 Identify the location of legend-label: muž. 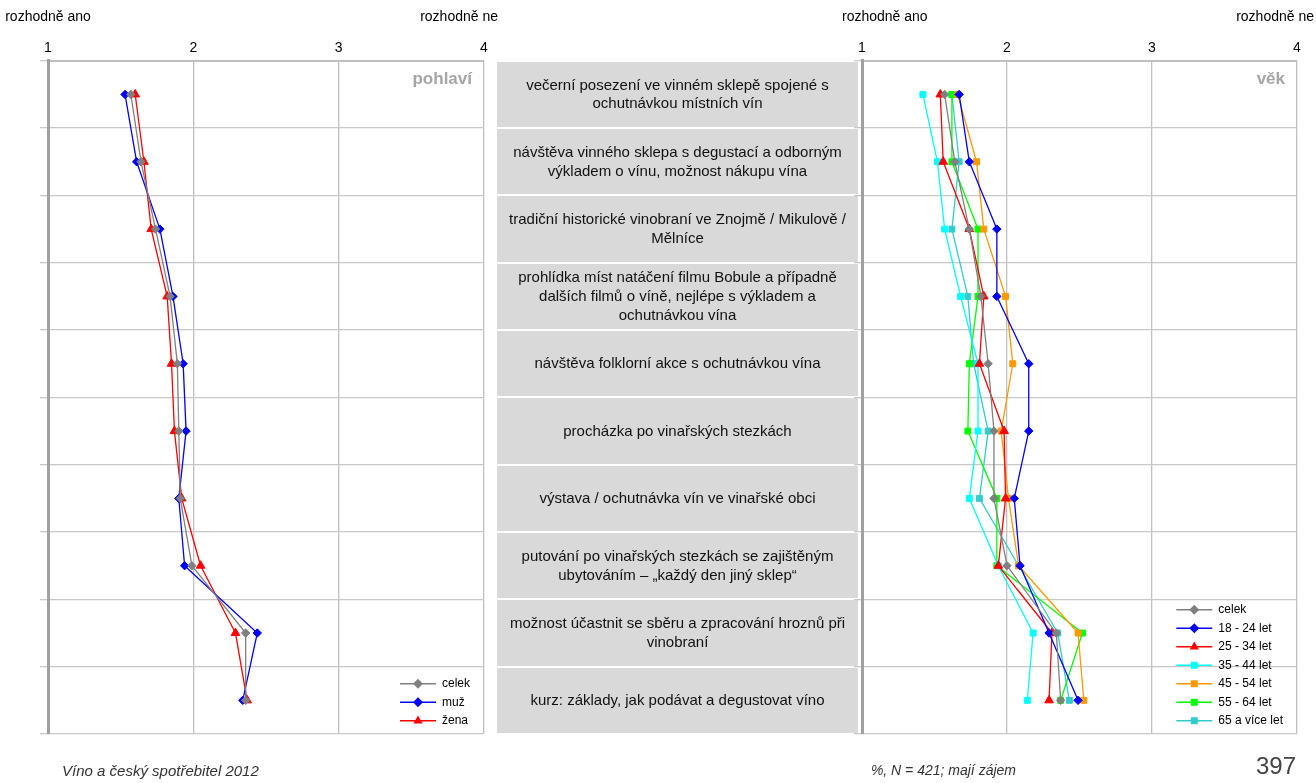
(453, 701).